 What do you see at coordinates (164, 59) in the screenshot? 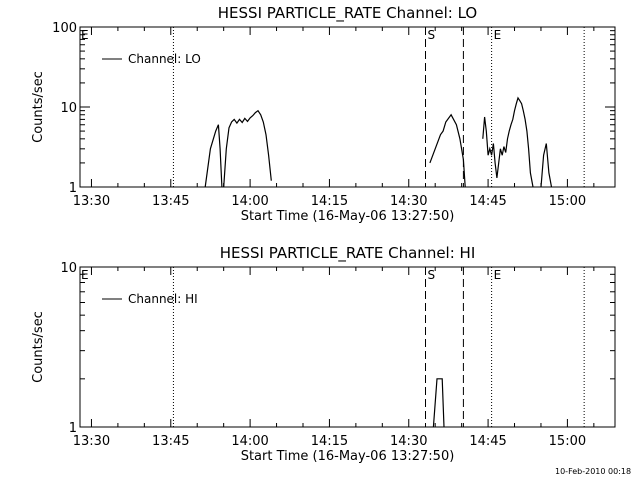
I see `legend-label: Channel: LO` at bounding box center [164, 59].